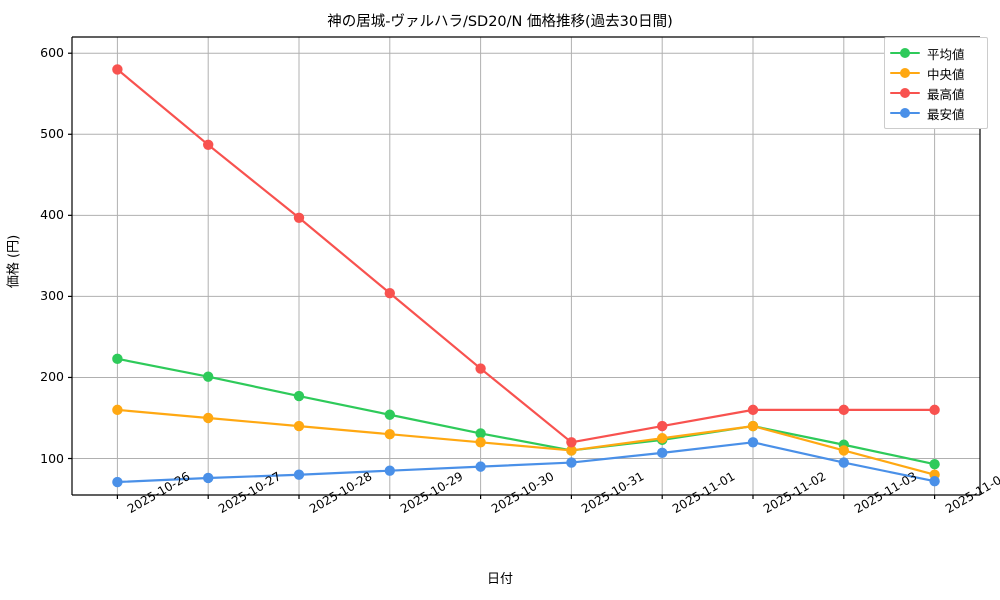 This screenshot has height=600, width=1000. What do you see at coordinates (14, 261) in the screenshot?
I see `y-axis-label: 価格 (円)` at bounding box center [14, 261].